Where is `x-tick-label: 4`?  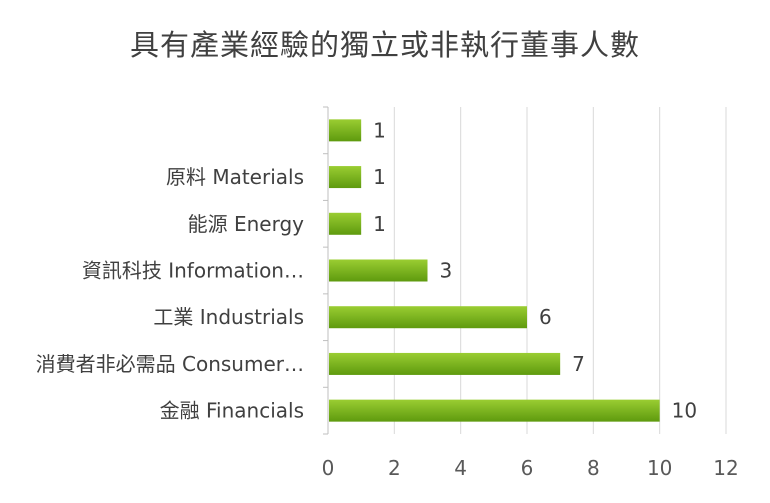 x-tick-label: 4 is located at coordinates (460, 468).